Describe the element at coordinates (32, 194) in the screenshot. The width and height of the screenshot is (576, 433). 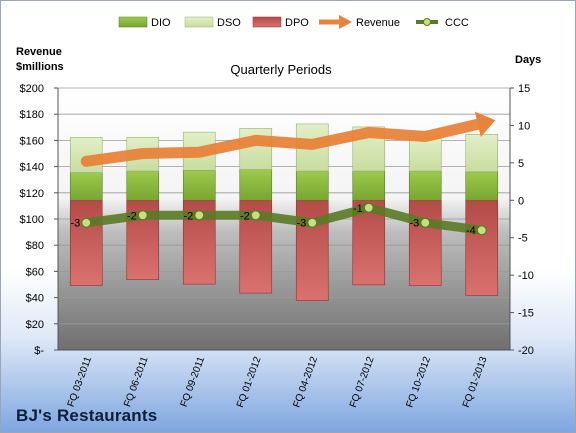
I see `left-tick-label: $120` at that location.